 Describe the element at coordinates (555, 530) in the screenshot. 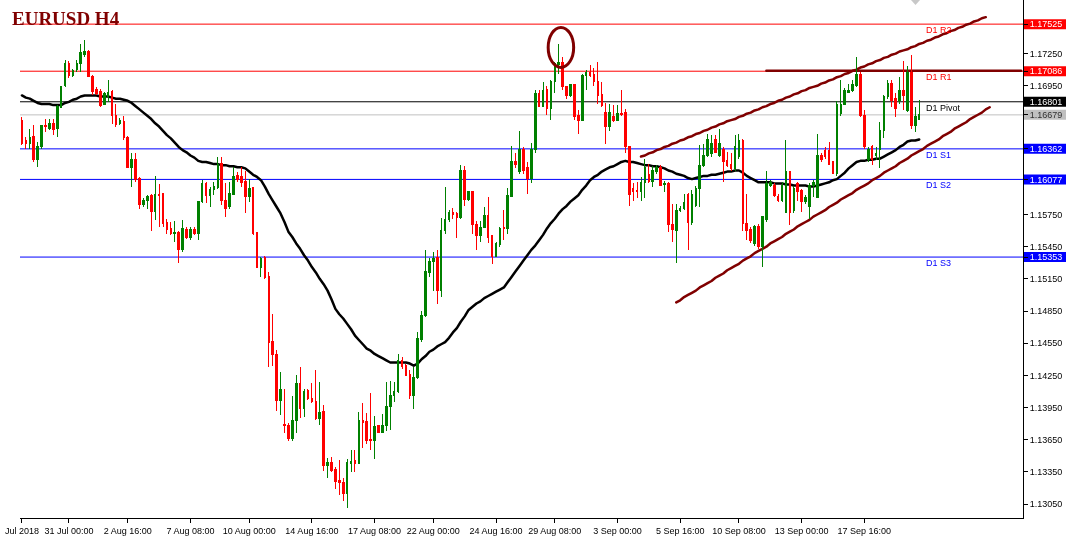

I see `x-tick-label: 29 Aug 08:00` at that location.